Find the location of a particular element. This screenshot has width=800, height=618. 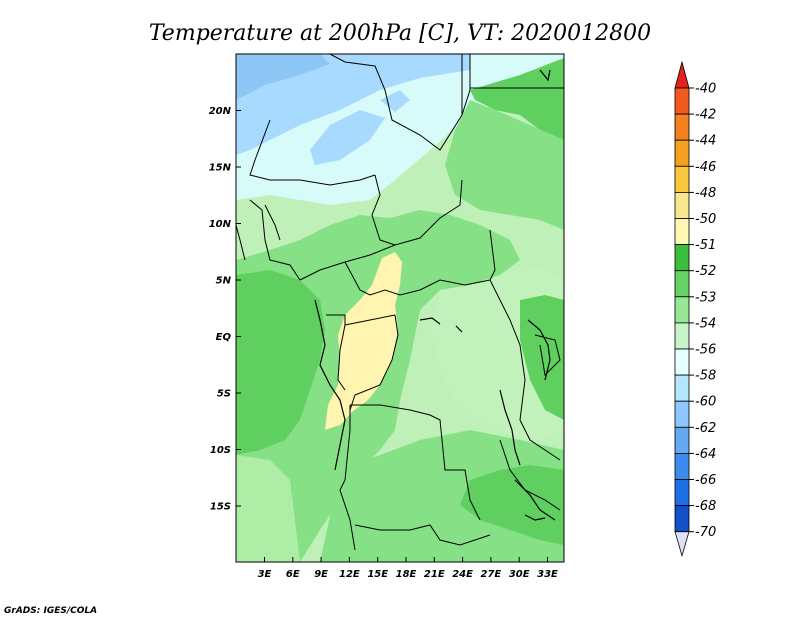

lon-tick-label: 30E is located at coordinates (519, 574).